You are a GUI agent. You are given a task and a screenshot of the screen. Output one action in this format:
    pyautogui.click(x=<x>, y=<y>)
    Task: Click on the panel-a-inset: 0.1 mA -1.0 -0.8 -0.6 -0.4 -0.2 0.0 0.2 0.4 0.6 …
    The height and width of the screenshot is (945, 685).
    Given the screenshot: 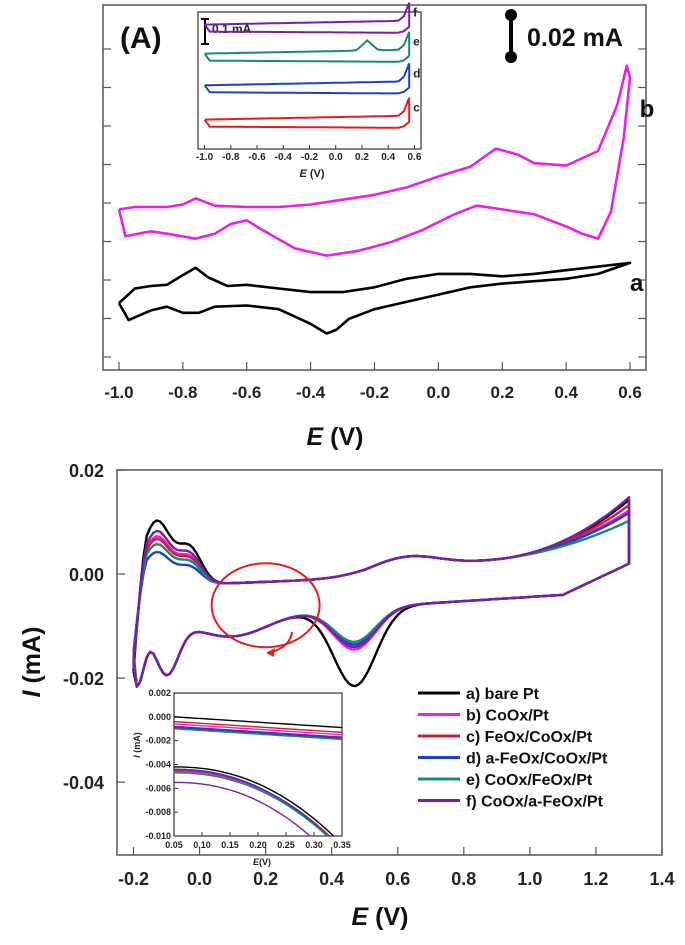 What is the action you would take?
    pyautogui.click(x=309, y=91)
    